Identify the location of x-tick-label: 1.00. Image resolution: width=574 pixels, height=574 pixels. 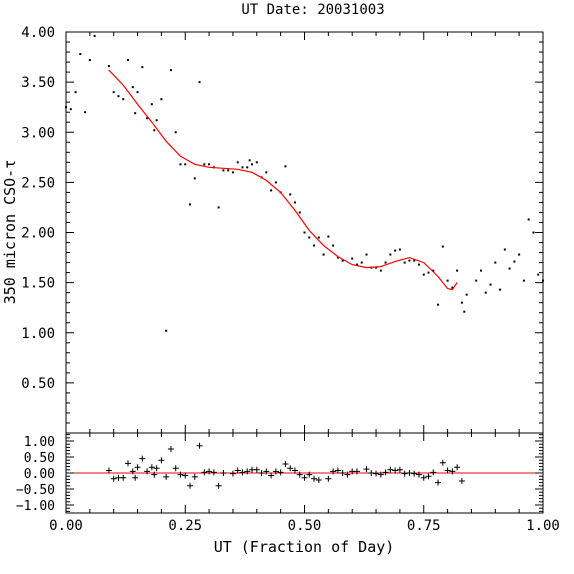
(543, 526).